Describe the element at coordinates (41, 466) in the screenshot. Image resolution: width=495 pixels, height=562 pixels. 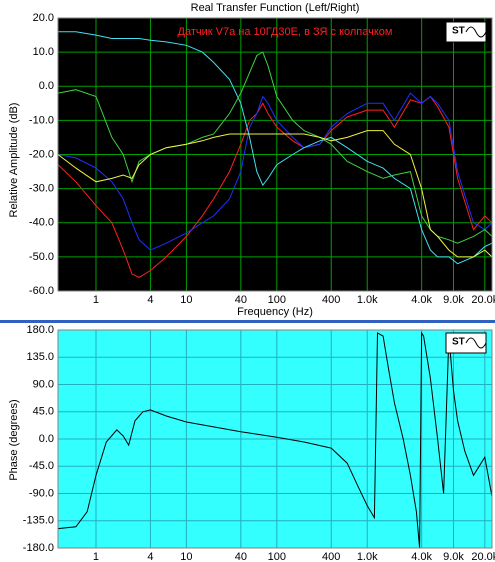
I see `y-tick-label: -45.0` at that location.